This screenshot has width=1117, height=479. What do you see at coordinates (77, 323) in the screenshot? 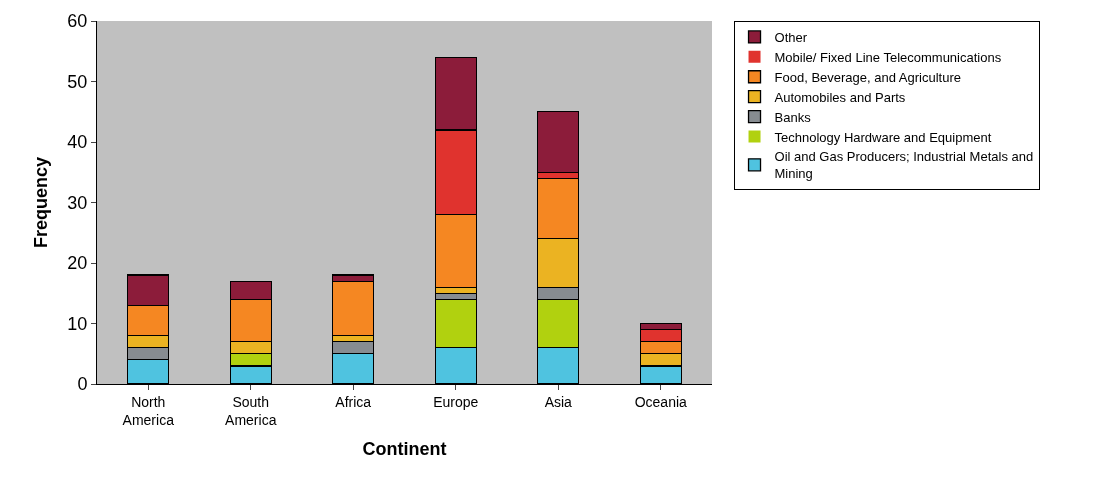
I see `y-tick-label: 10` at bounding box center [77, 323].